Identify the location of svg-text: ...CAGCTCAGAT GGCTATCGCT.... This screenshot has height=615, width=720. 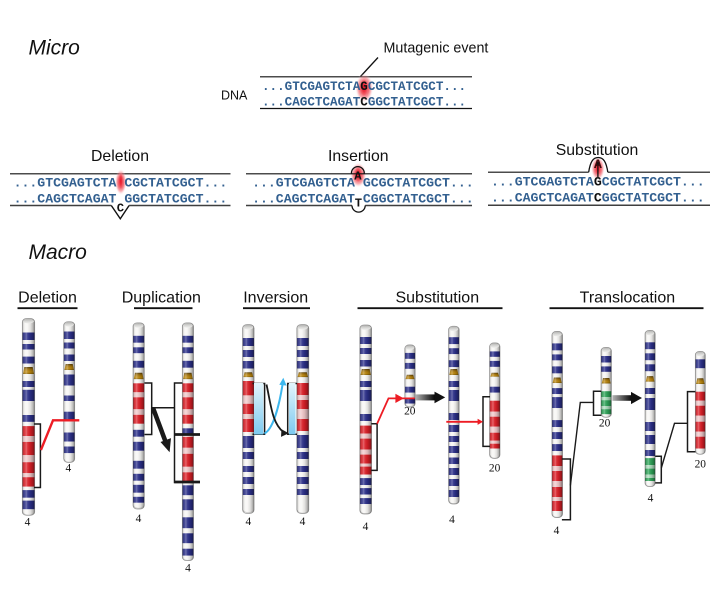
(121, 199).